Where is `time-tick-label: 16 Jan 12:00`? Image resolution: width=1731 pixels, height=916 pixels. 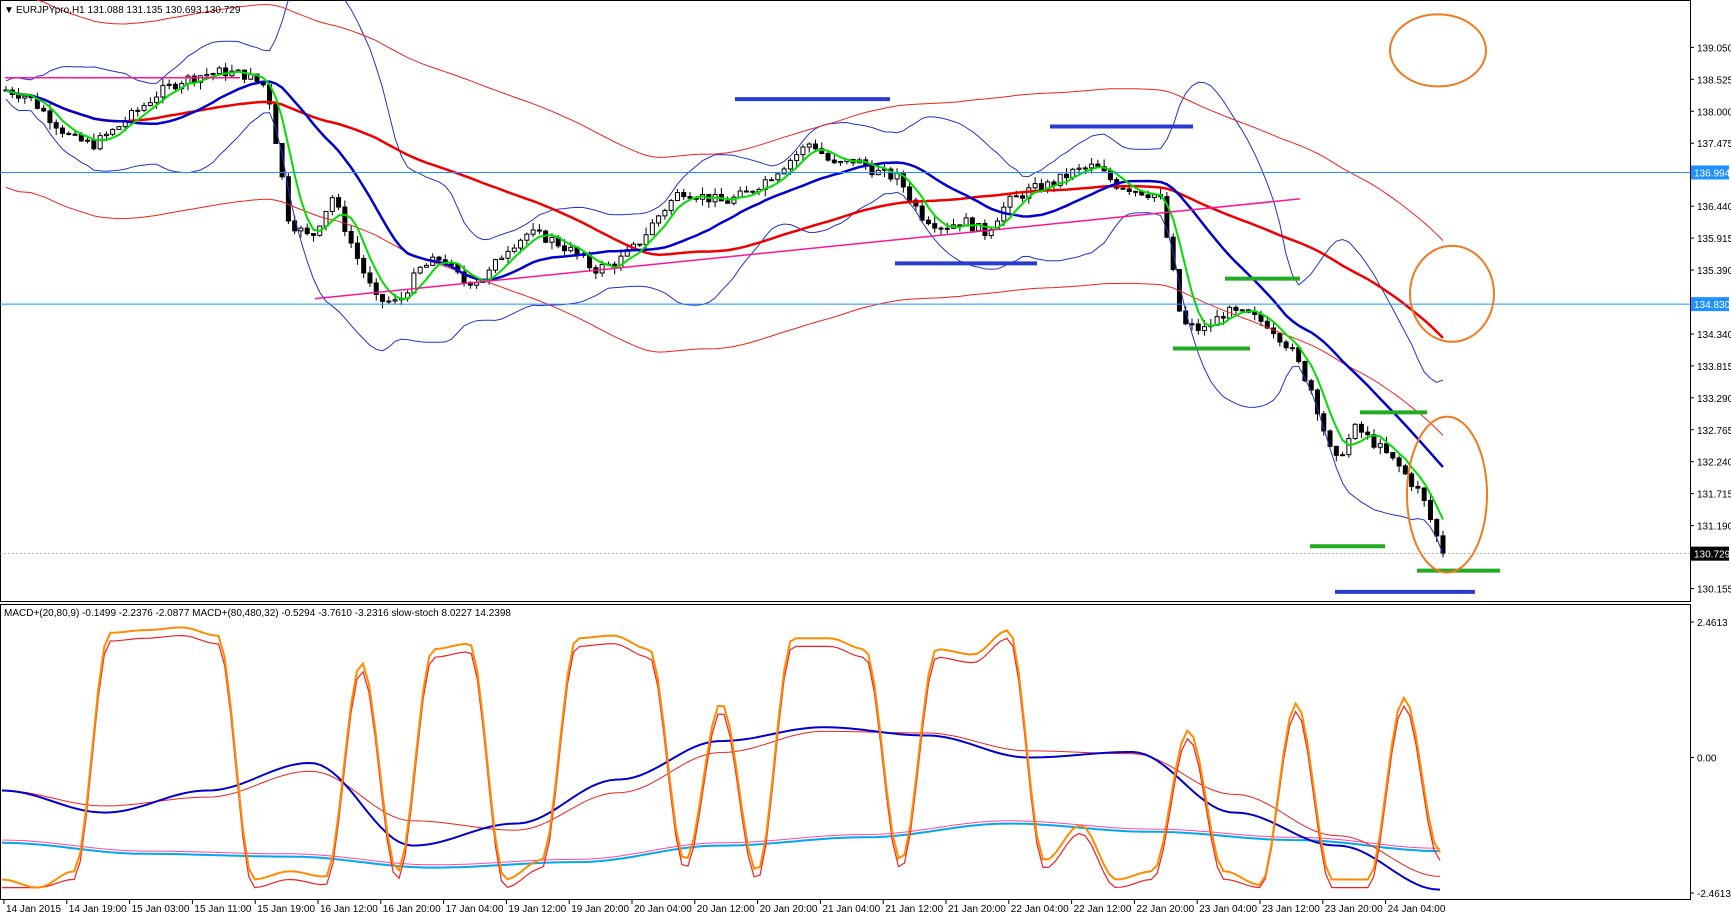
time-tick-label: 16 Jan 12:00 is located at coordinates (349, 909).